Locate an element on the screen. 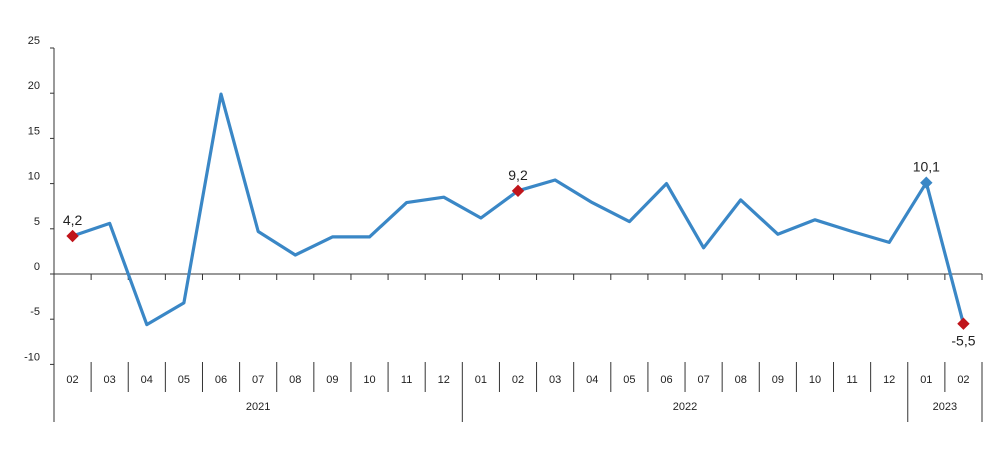 This screenshot has width=1000, height=450. data-label: 4,2 is located at coordinates (73, 220).